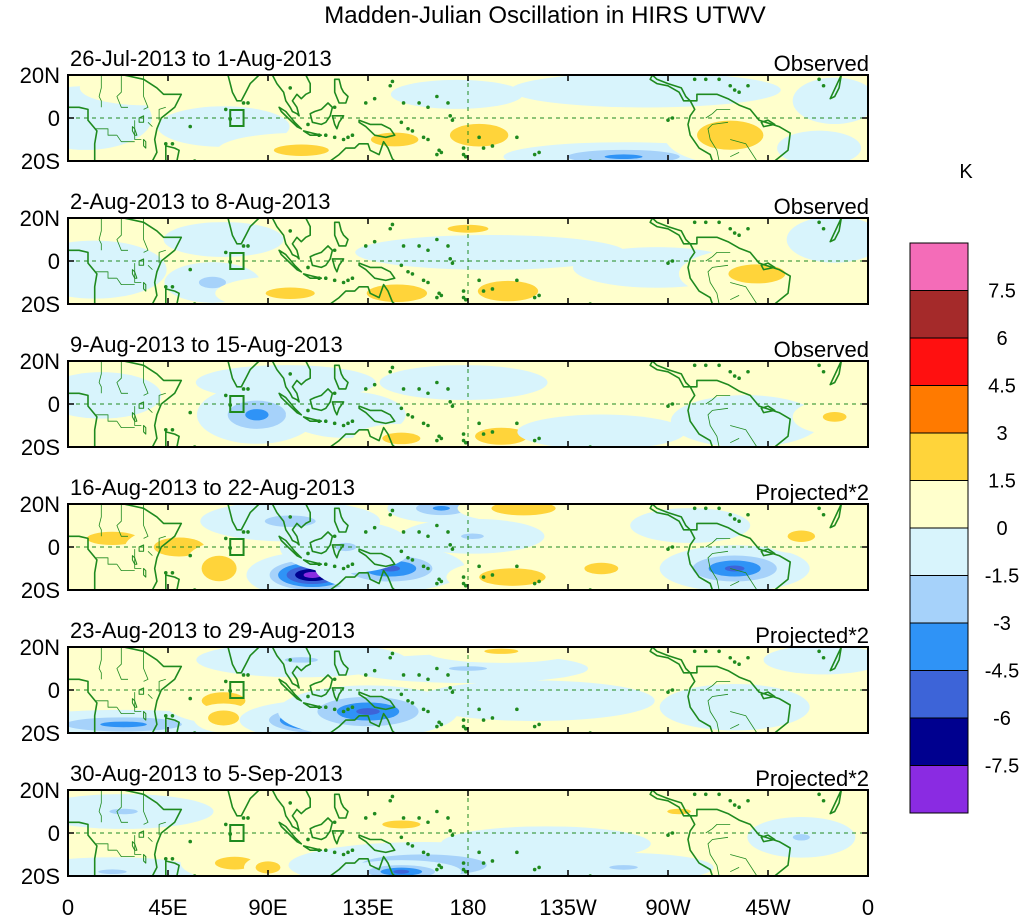  What do you see at coordinates (40, 876) in the screenshot?
I see `y-tick-label: 20S` at bounding box center [40, 876].